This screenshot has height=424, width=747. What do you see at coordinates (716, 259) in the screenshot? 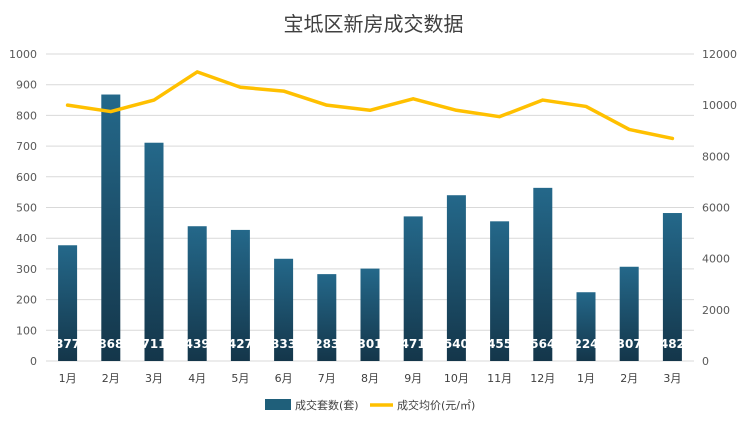
I see `y-right-tick-label: 4000` at bounding box center [716, 259].